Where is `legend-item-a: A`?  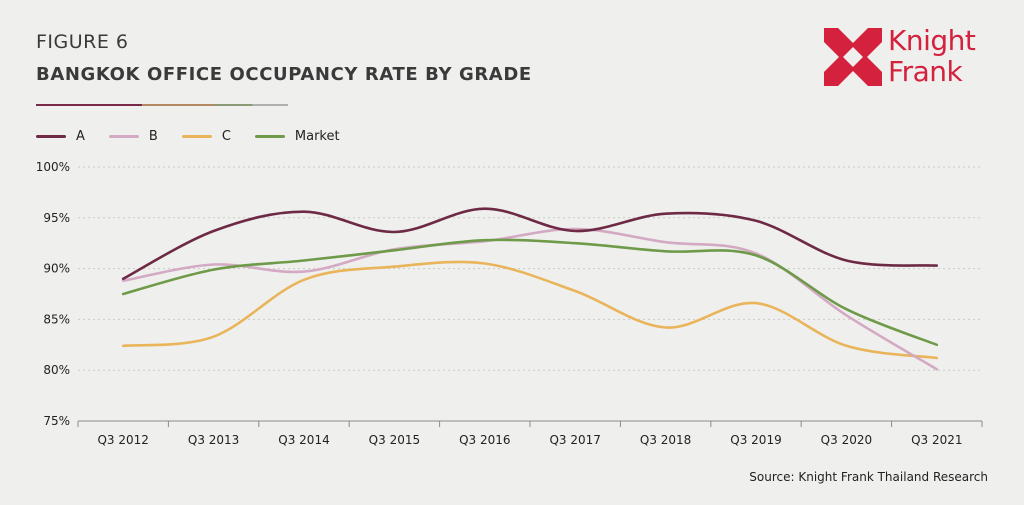
legend-item-a: A is located at coordinates (60, 136).